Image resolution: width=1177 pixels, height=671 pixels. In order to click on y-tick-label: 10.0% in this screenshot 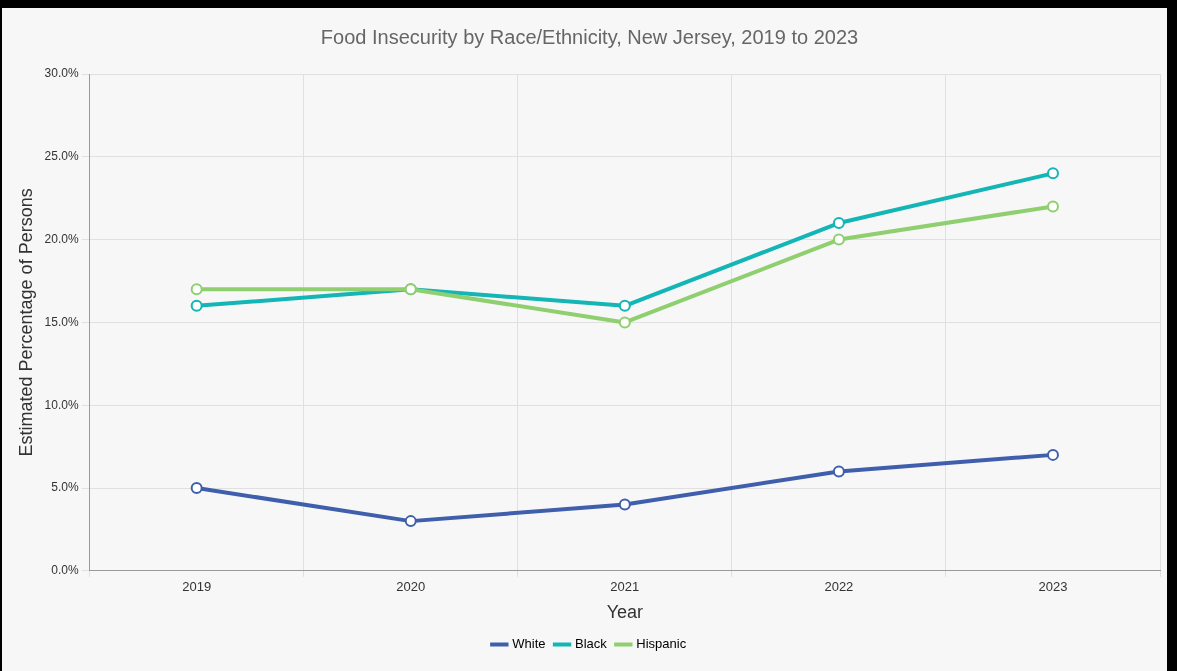, I will do `click(61, 404)`.